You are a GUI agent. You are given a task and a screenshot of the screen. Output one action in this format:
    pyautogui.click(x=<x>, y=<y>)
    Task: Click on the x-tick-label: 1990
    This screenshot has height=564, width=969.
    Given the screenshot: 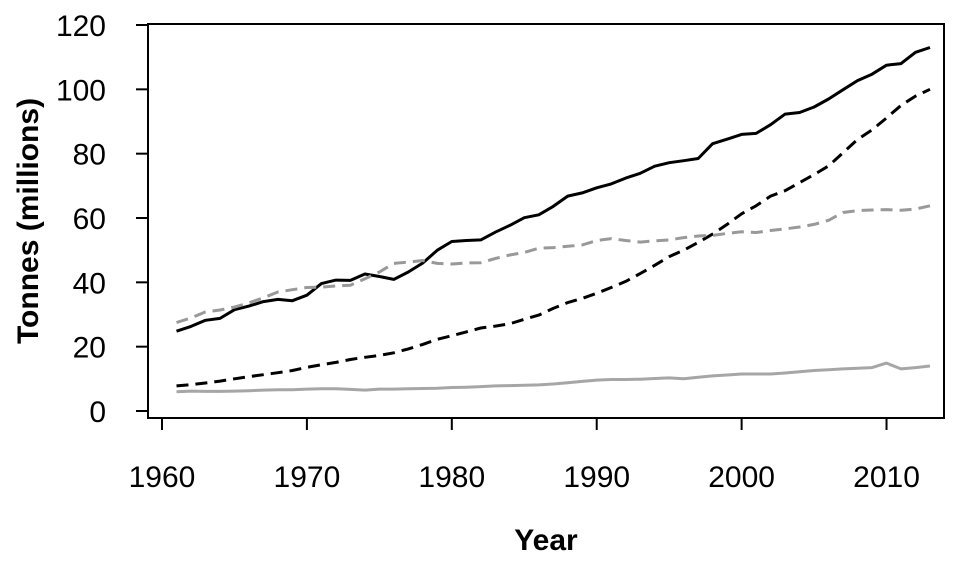 What is the action you would take?
    pyautogui.click(x=596, y=477)
    